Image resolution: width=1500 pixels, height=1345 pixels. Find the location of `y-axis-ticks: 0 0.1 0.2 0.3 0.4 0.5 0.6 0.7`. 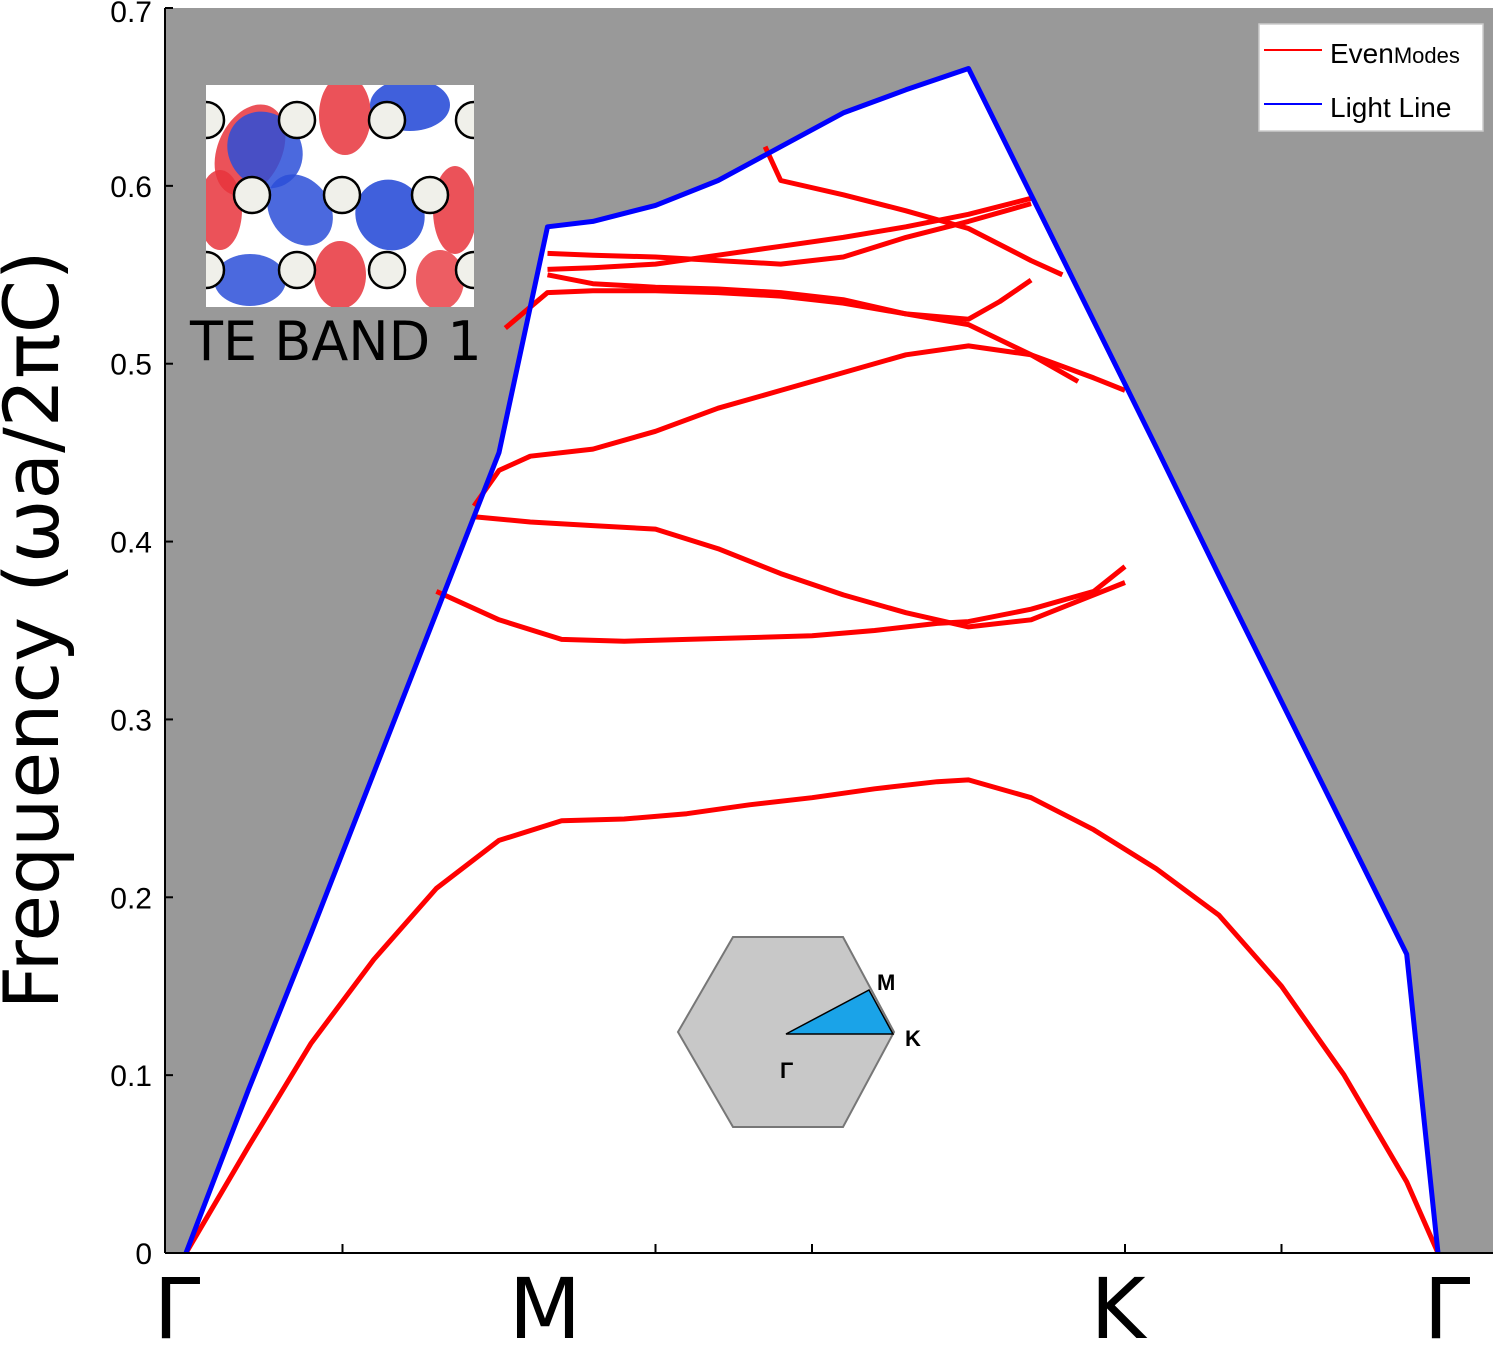

y-axis-ticks: 0 0.1 0.2 0.3 0.4 0.5 0.6 0.7 is located at coordinates (141, 635).